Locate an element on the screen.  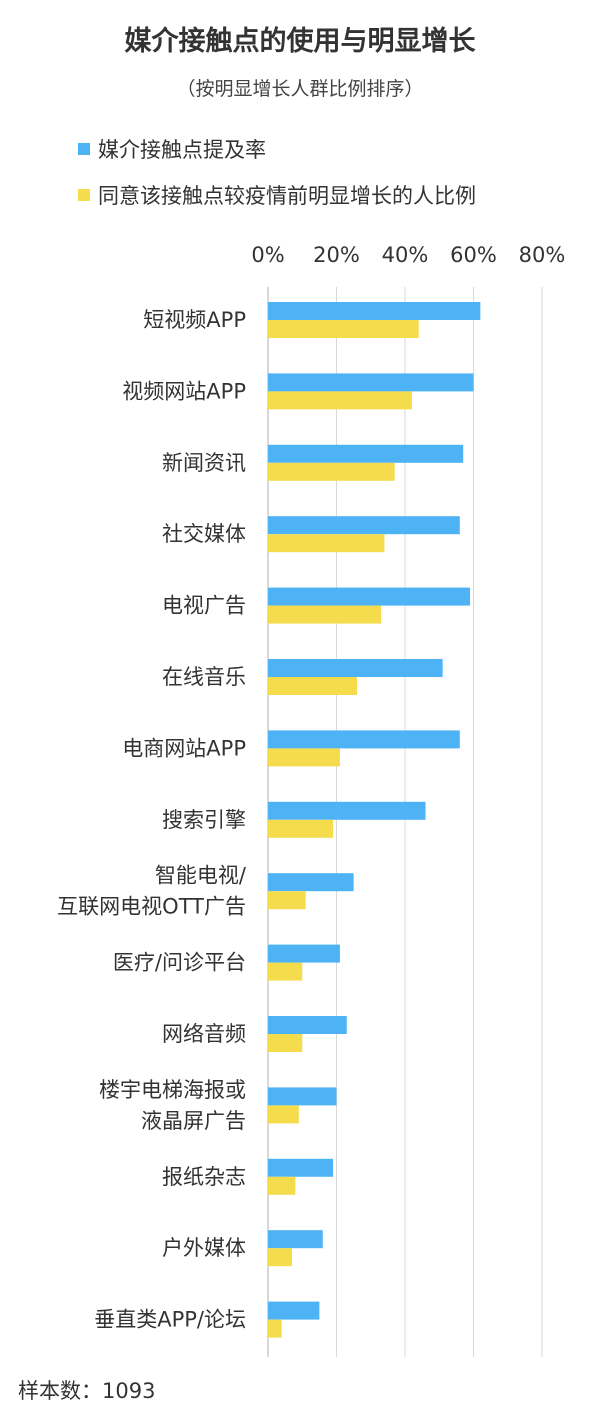
x-axis-ticks: 0% 20% 40% 60% 80% is located at coordinates (408, 255).